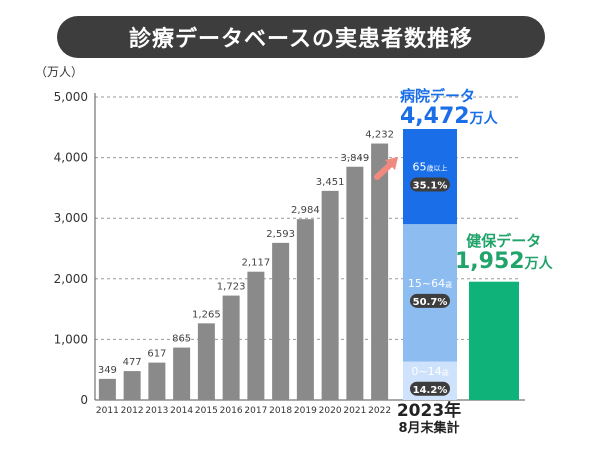 The height and width of the screenshot is (450, 600). Describe the element at coordinates (430, 176) in the screenshot. I see `hospital-segment-65-plus` at that location.